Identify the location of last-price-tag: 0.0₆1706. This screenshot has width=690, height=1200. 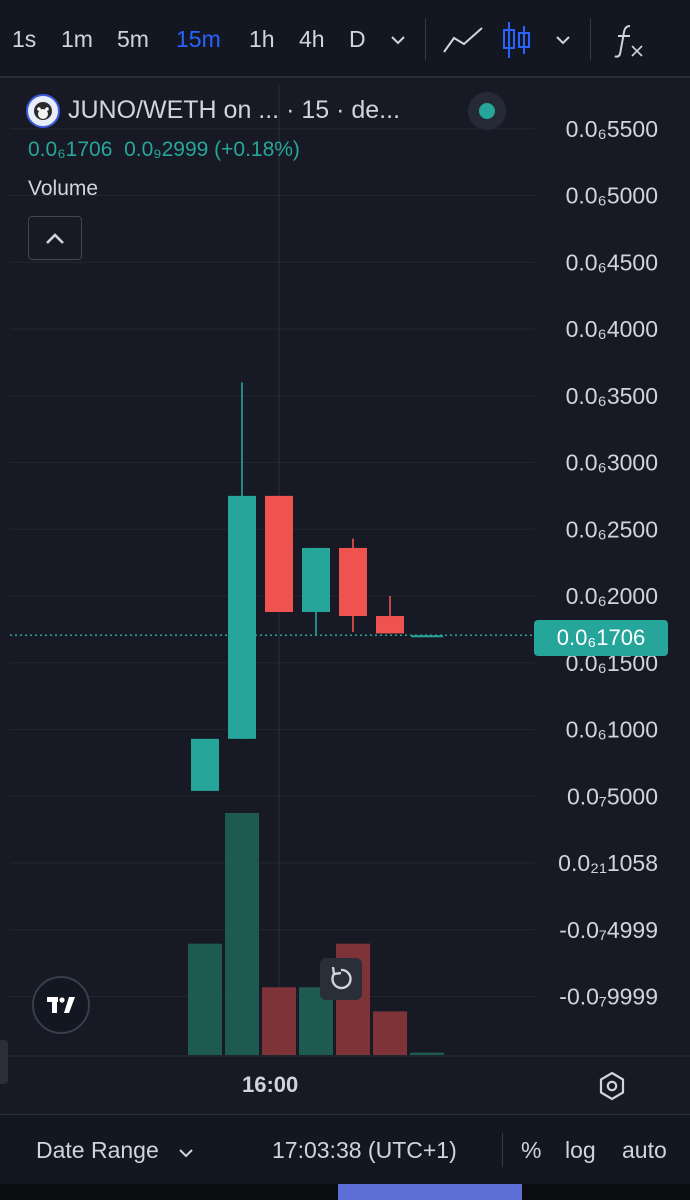
(601, 638).